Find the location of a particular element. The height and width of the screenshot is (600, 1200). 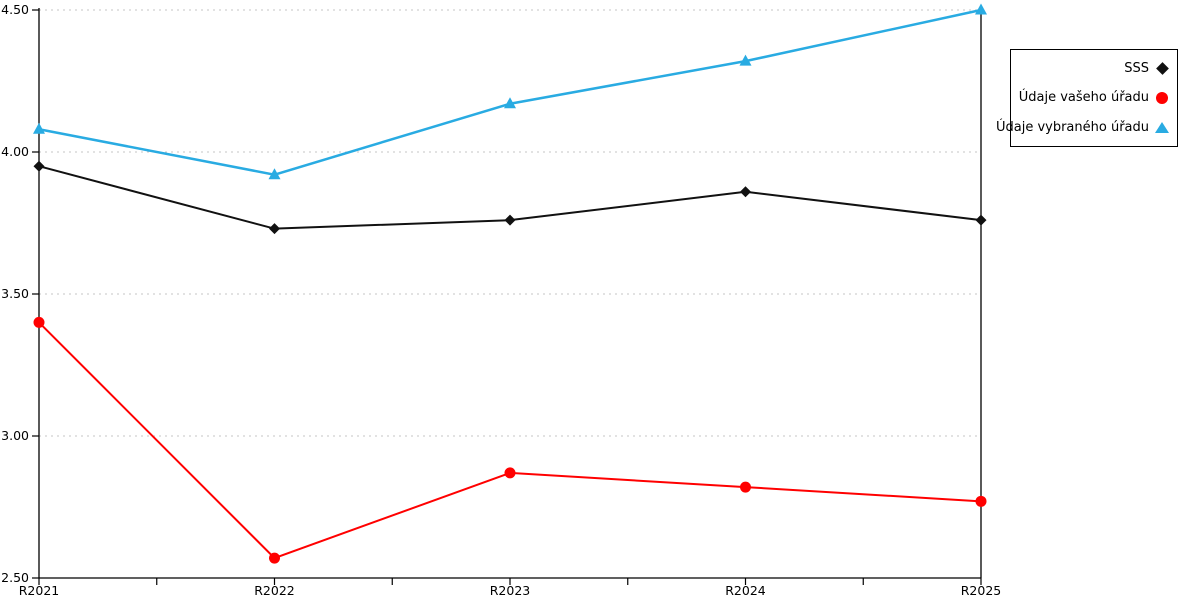

x-tick-label: R2025 is located at coordinates (981, 590).